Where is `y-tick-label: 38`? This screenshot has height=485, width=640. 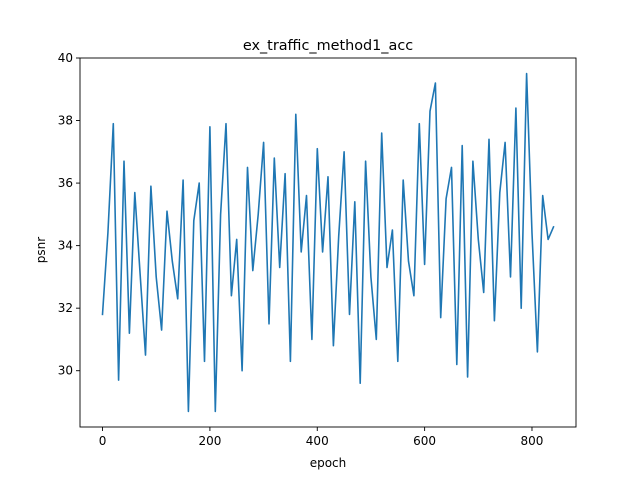
y-tick-label: 38 is located at coordinates (65, 121).